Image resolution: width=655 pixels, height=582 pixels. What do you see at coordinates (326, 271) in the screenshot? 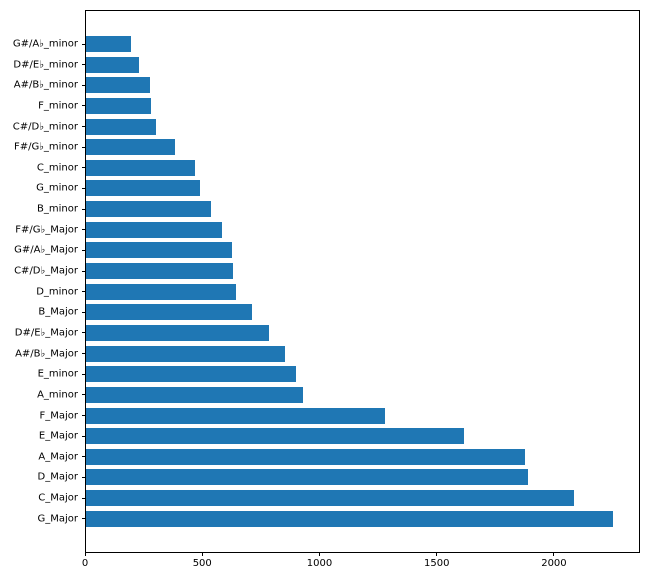
I see `bar-row: C#/D♭_Major` at bounding box center [326, 271].